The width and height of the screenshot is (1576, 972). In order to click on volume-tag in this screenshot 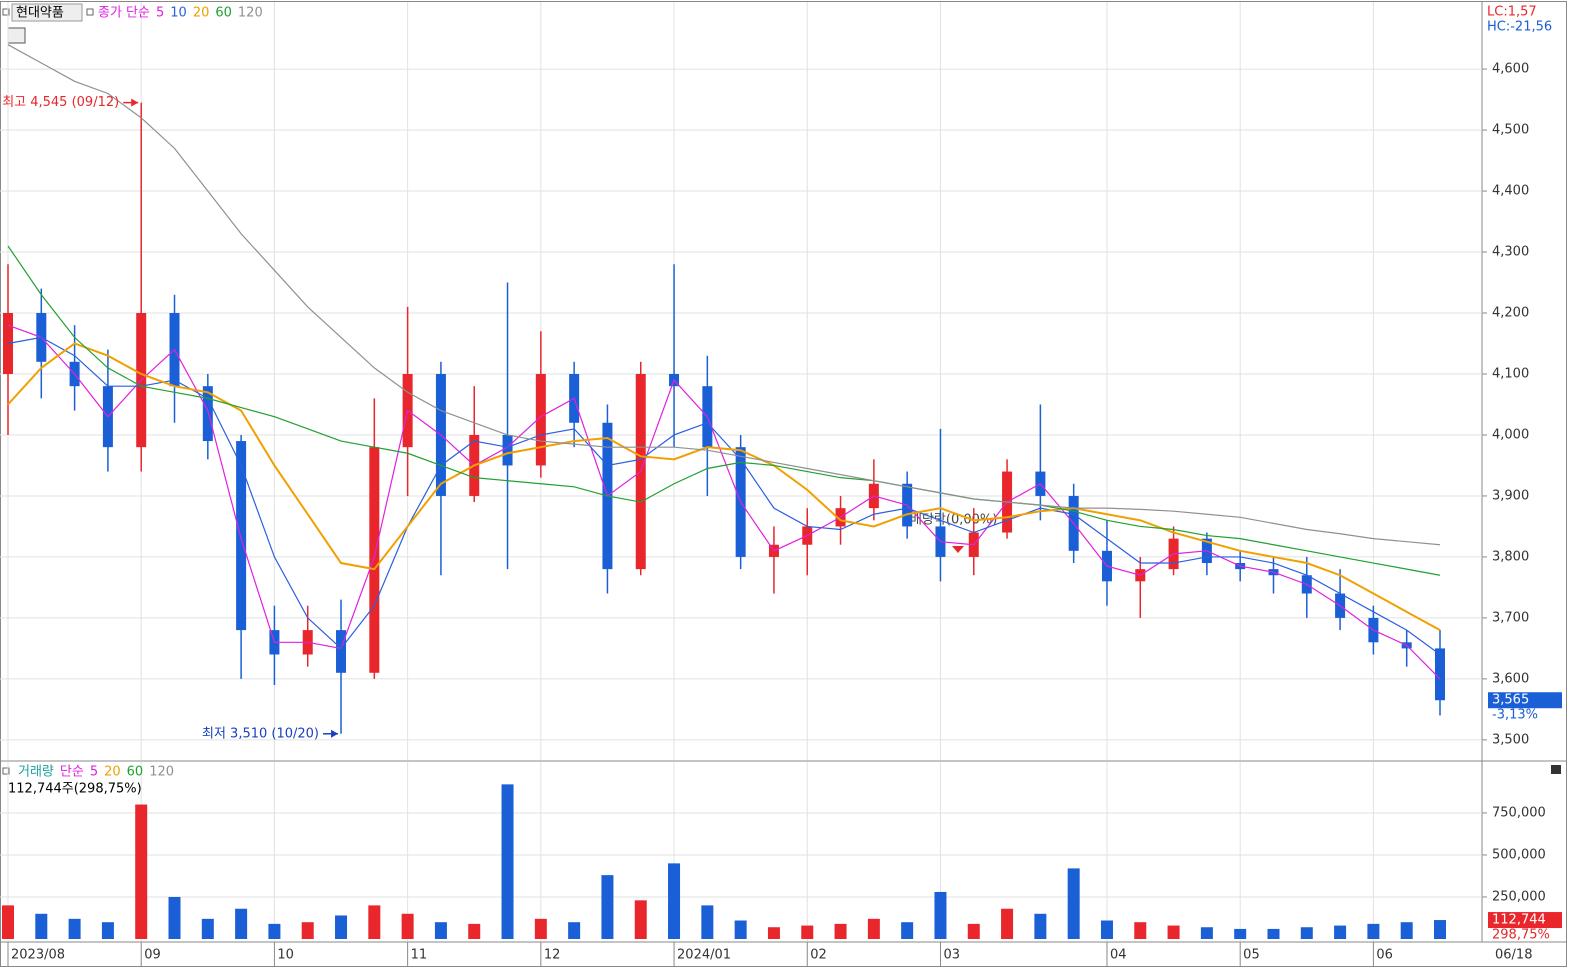, I will do `click(1525, 920)`.